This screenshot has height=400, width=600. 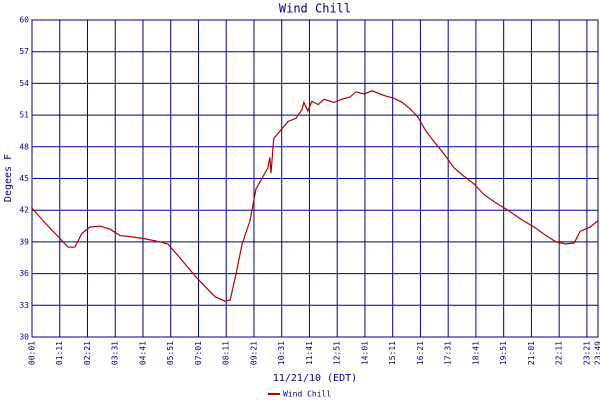 I want to click on x-tick-label: 04:41, so click(x=142, y=353).